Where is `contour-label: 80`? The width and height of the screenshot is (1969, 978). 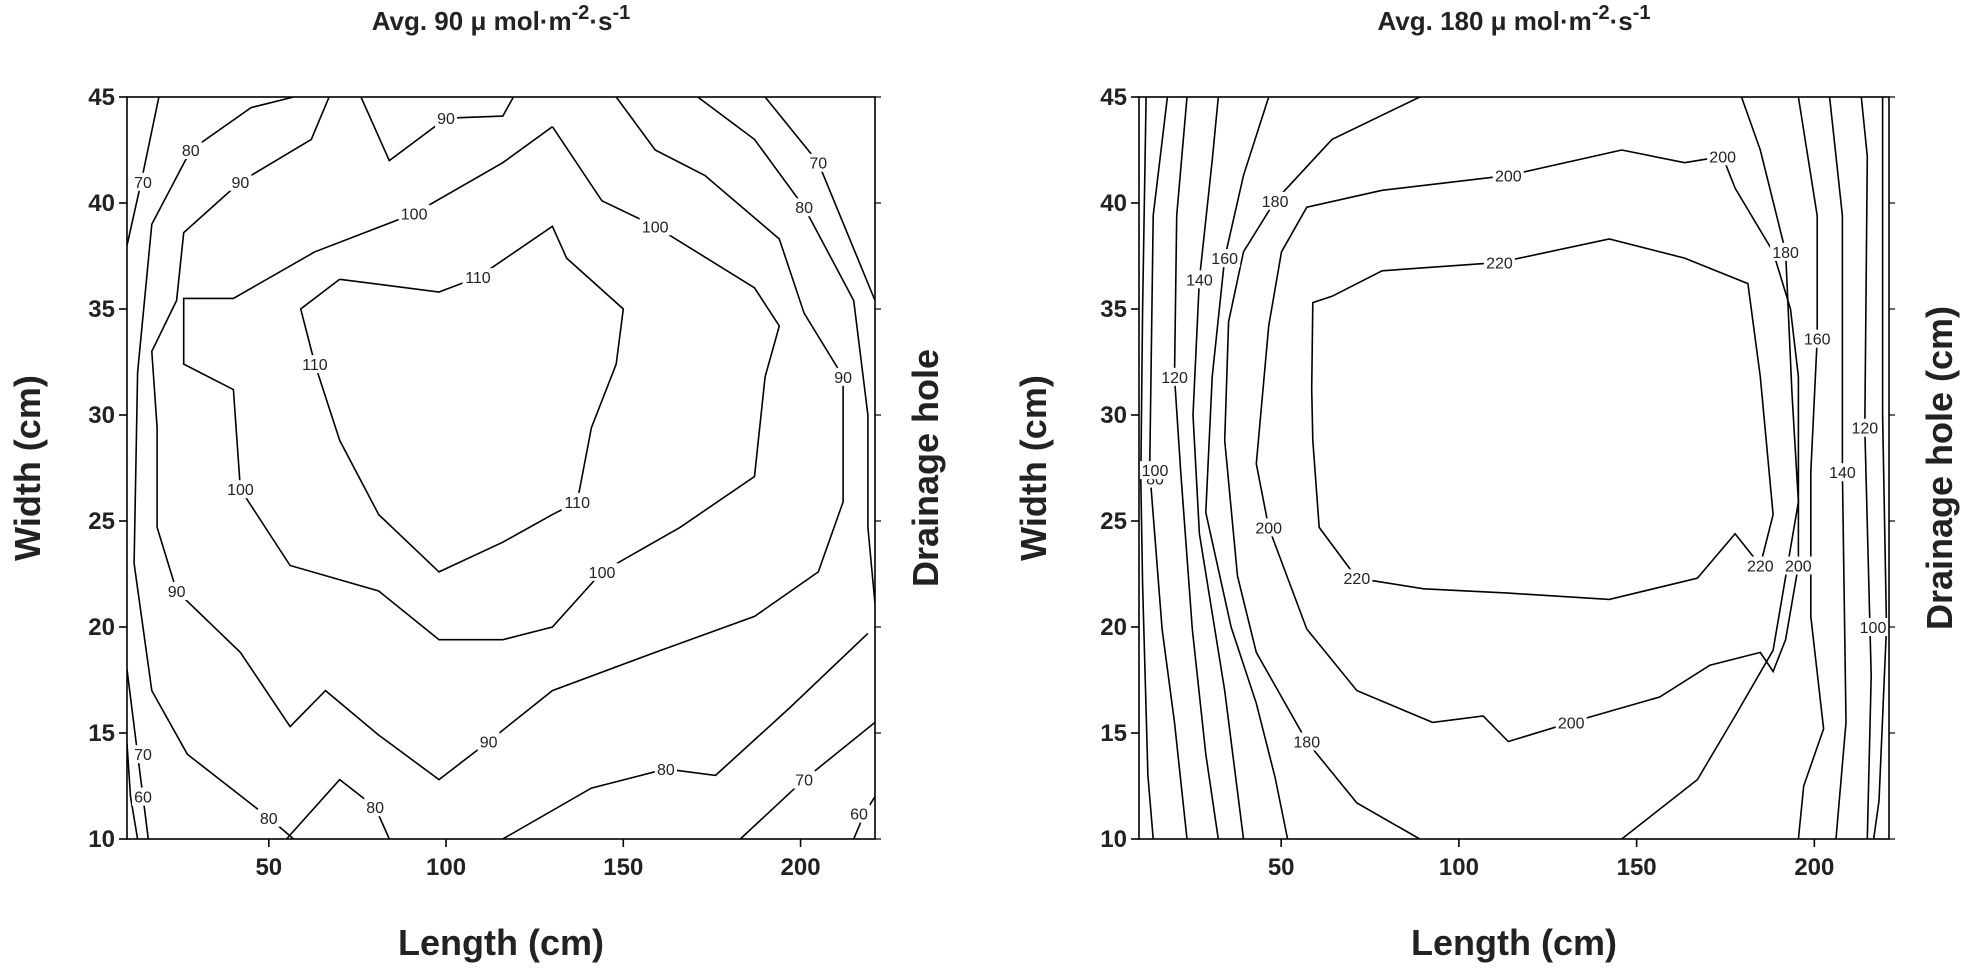 contour-label: 80 is located at coordinates (375, 808).